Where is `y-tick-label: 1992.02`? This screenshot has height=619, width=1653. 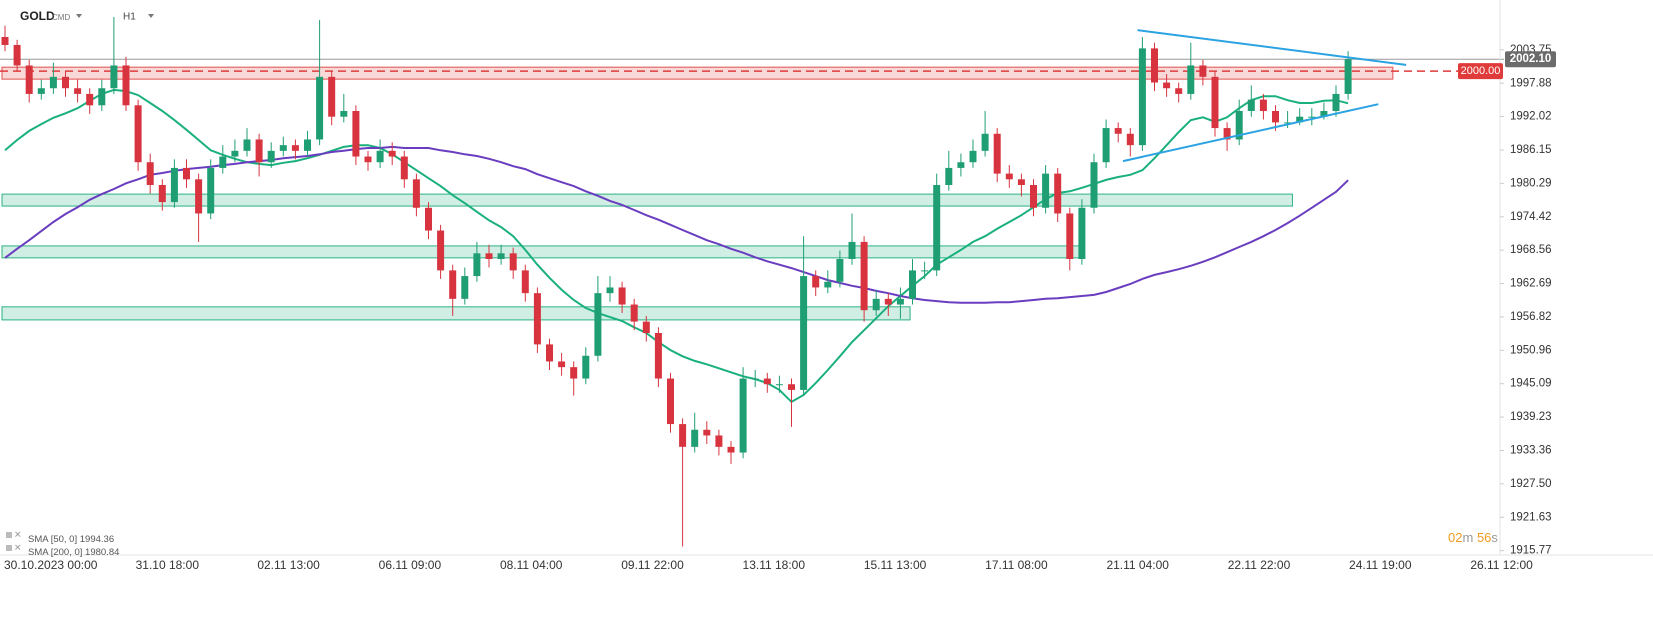
y-tick-label: 1992.02 is located at coordinates (1531, 117).